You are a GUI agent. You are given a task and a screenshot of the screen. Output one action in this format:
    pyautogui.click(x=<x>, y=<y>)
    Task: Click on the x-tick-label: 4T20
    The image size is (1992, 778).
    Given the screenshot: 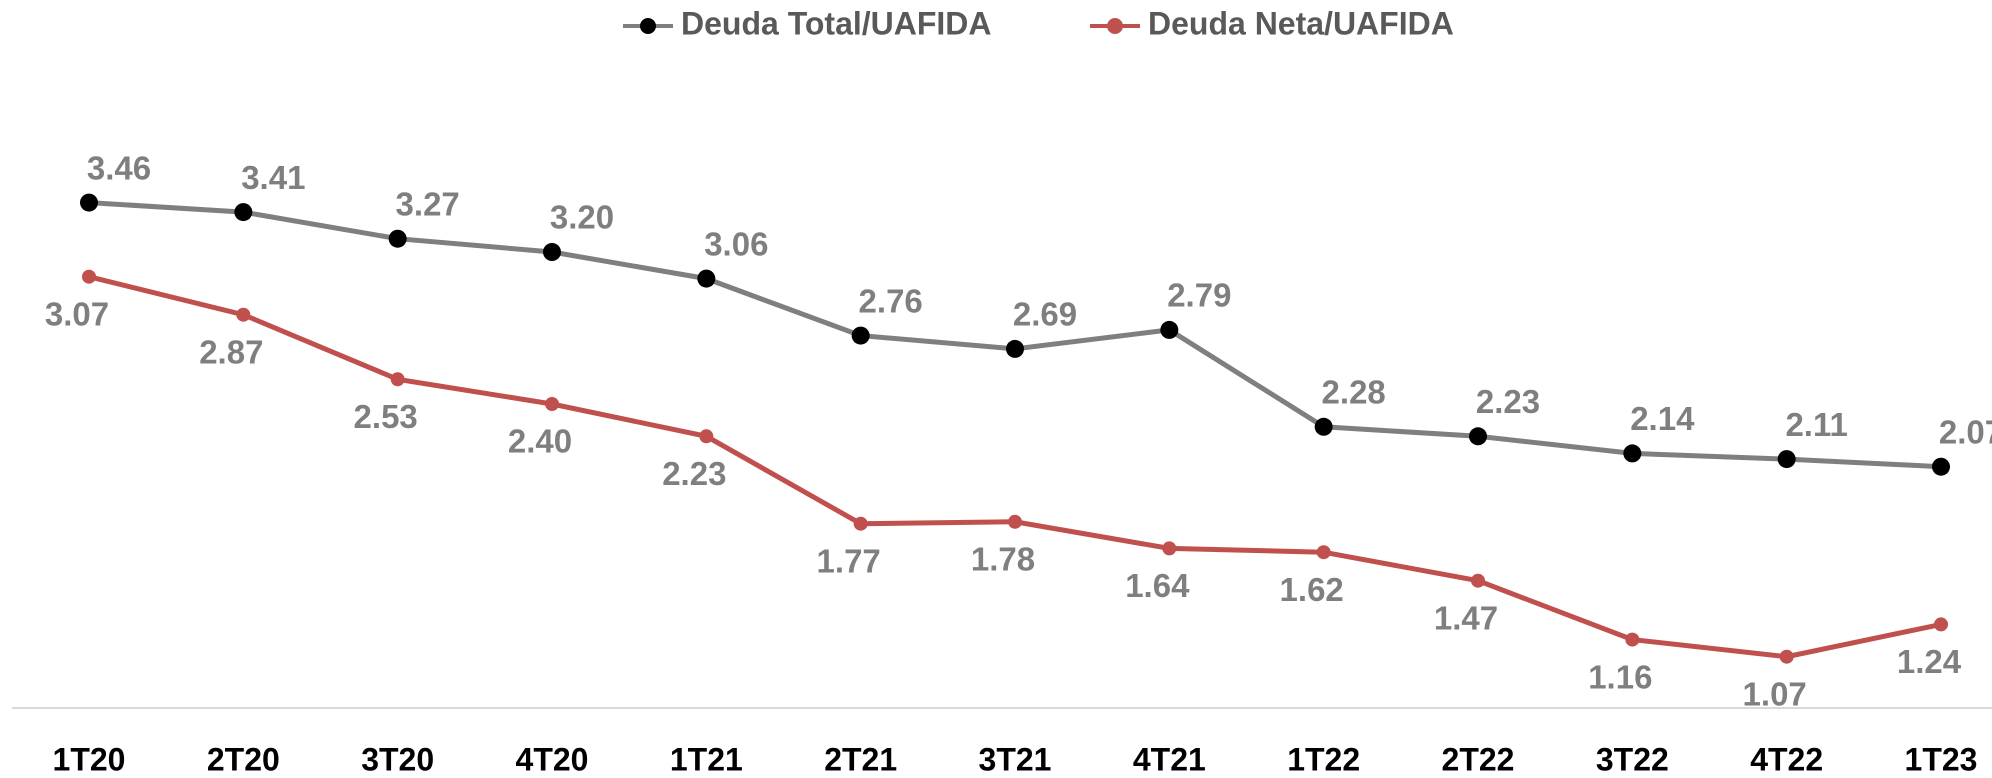 What is the action you would take?
    pyautogui.click(x=552, y=759)
    